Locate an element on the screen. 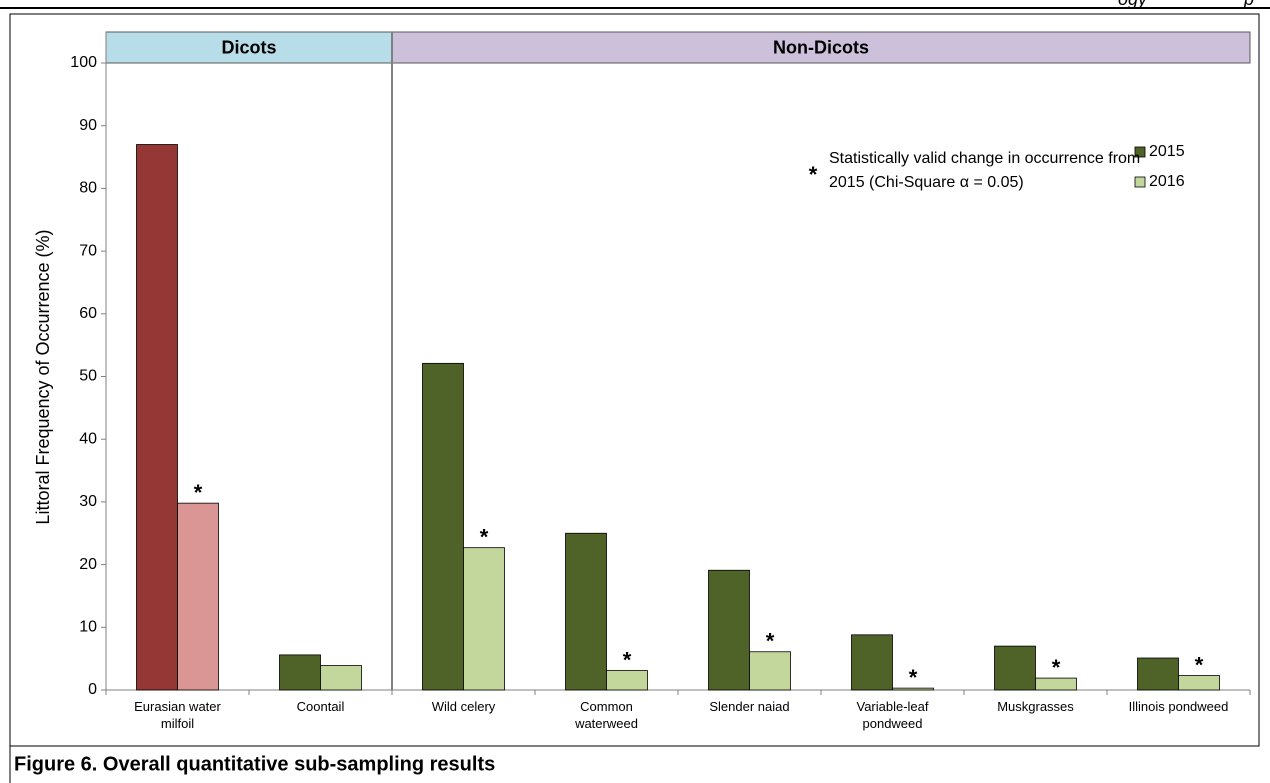 The image size is (1270, 783). y-tick-label: 70 is located at coordinates (88, 250).